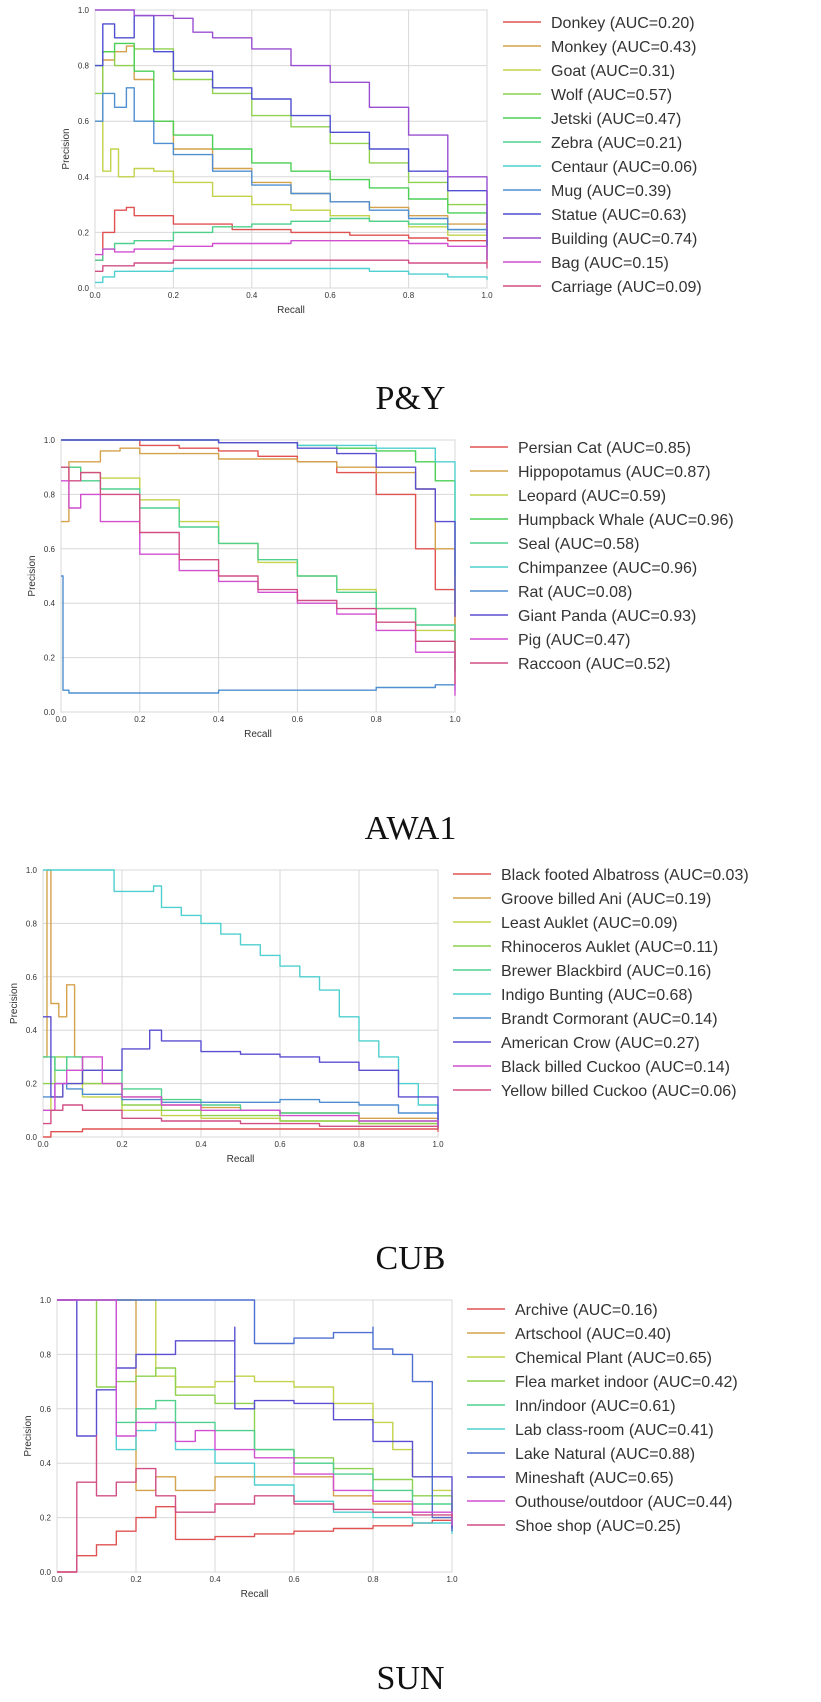  Describe the element at coordinates (594, 1478) in the screenshot. I see `legend-entry: Mineshaft (AUC=0.65)` at that location.